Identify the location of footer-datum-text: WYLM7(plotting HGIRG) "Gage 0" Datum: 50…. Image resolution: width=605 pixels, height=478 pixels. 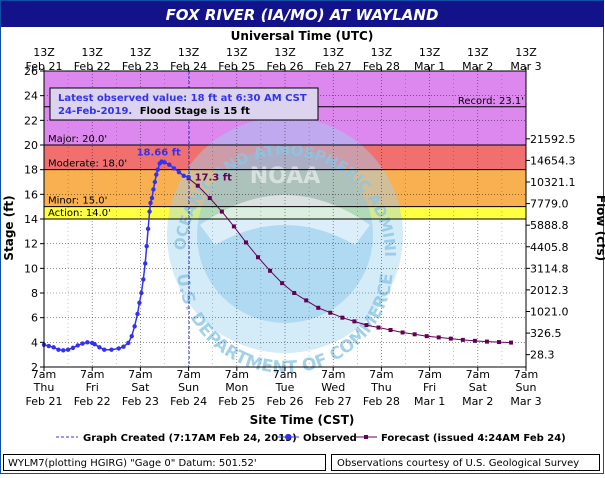
(132, 463).